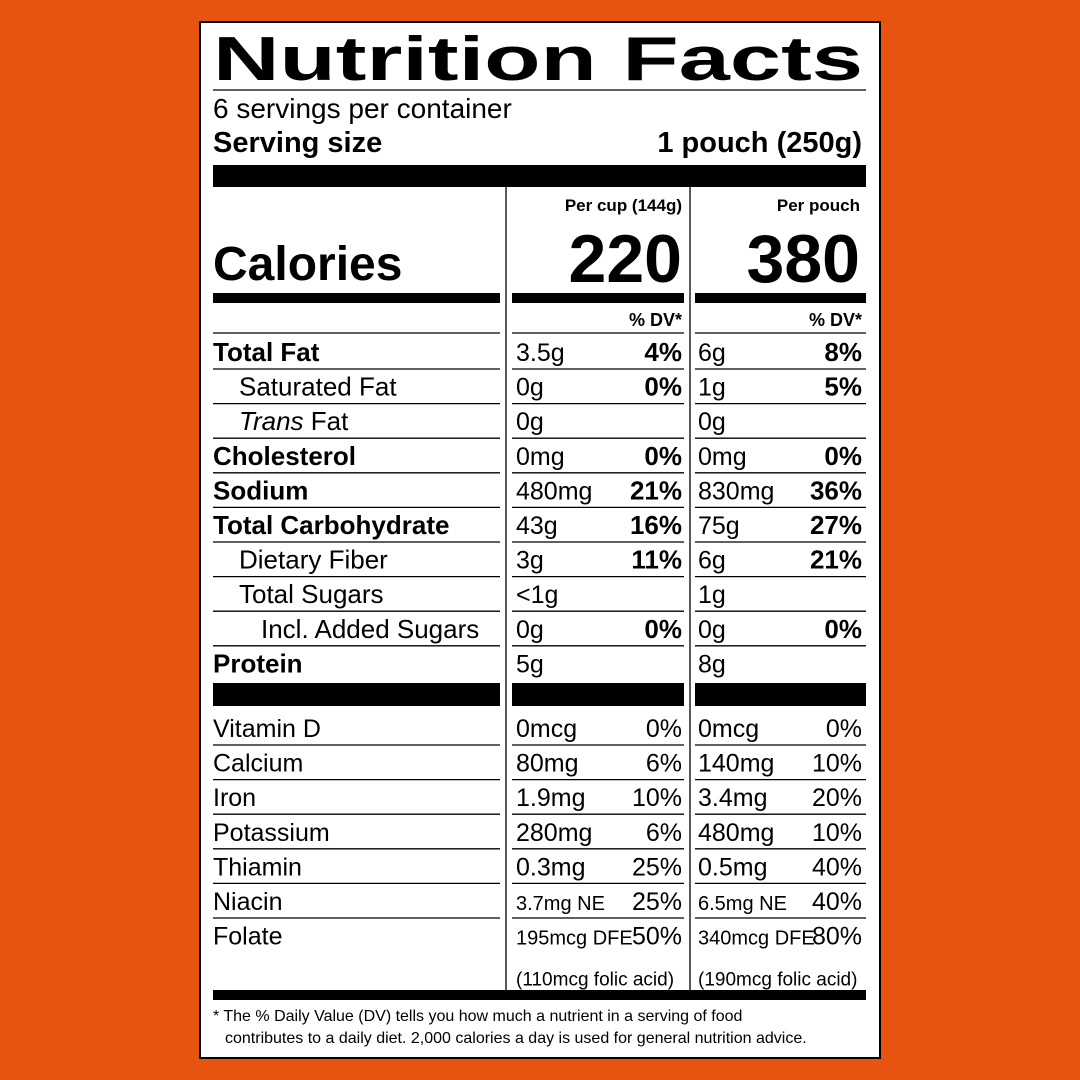 This screenshot has width=1080, height=1080. What do you see at coordinates (756, 939) in the screenshot?
I see `amount: 340mcg DFE` at bounding box center [756, 939].